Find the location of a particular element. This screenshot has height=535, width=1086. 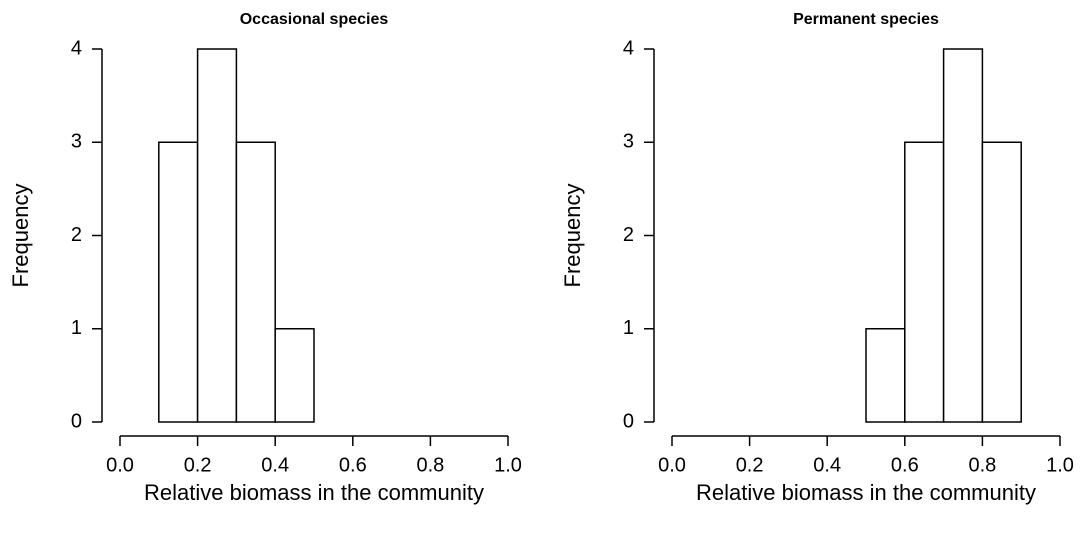

chart-title: Permanent species is located at coordinates (866, 19).